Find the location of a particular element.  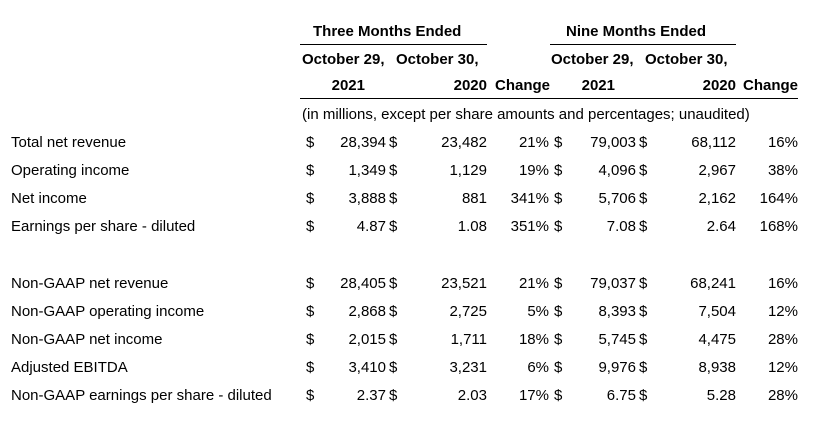

three-months-header: Three Months Ended is located at coordinates (387, 31).